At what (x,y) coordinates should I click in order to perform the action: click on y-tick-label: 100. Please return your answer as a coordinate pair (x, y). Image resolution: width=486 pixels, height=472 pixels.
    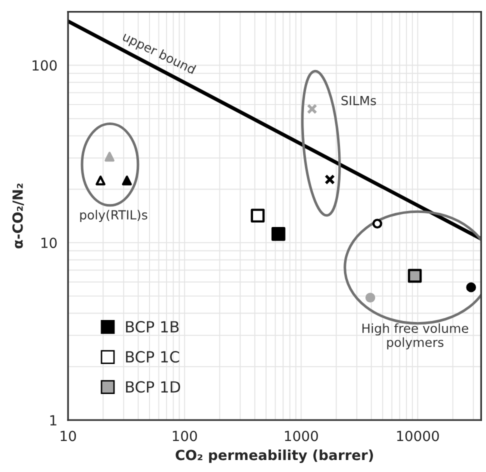
    Looking at the image, I should click on (44, 65).